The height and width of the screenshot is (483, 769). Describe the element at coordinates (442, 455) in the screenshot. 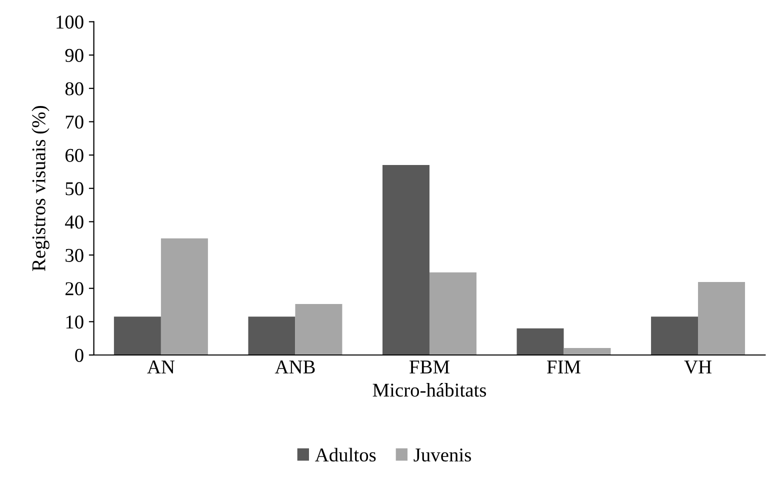

I see `legend-label: Juvenis` at that location.